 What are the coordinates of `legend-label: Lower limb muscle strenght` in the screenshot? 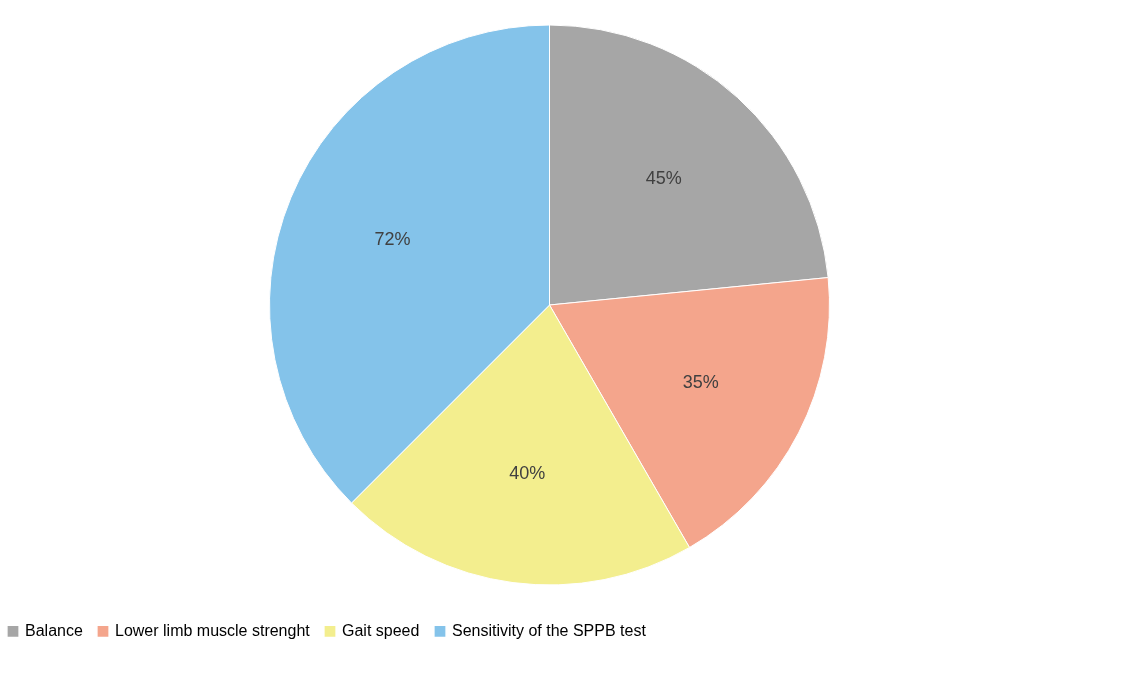 It's located at (213, 631).